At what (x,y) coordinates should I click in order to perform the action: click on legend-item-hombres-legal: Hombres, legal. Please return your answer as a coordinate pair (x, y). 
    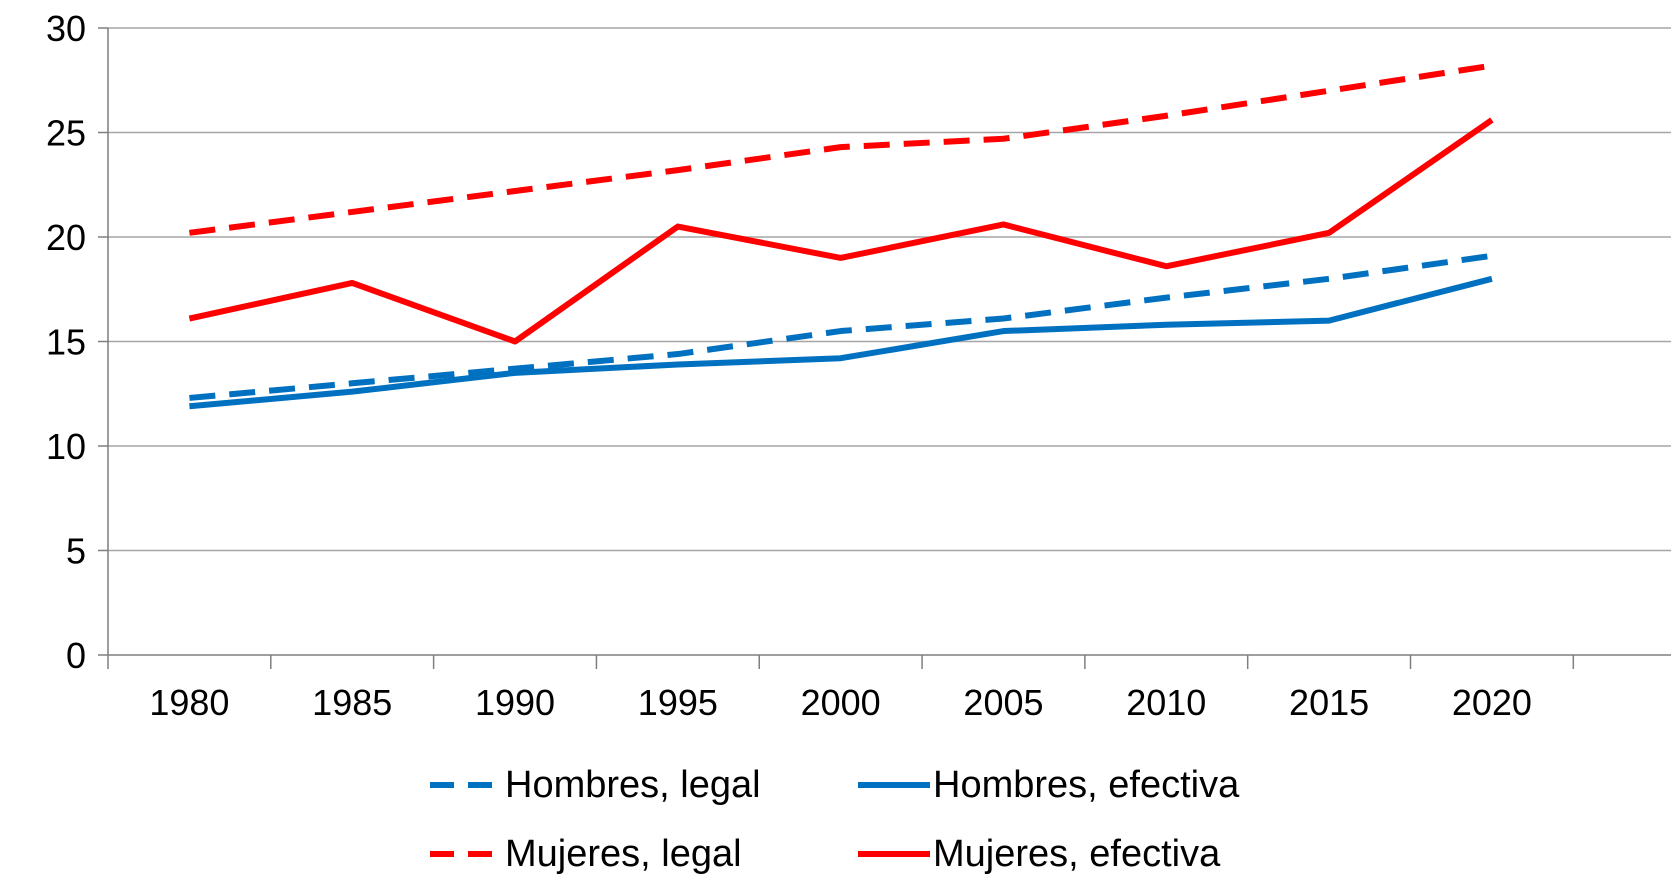
    Looking at the image, I should click on (595, 785).